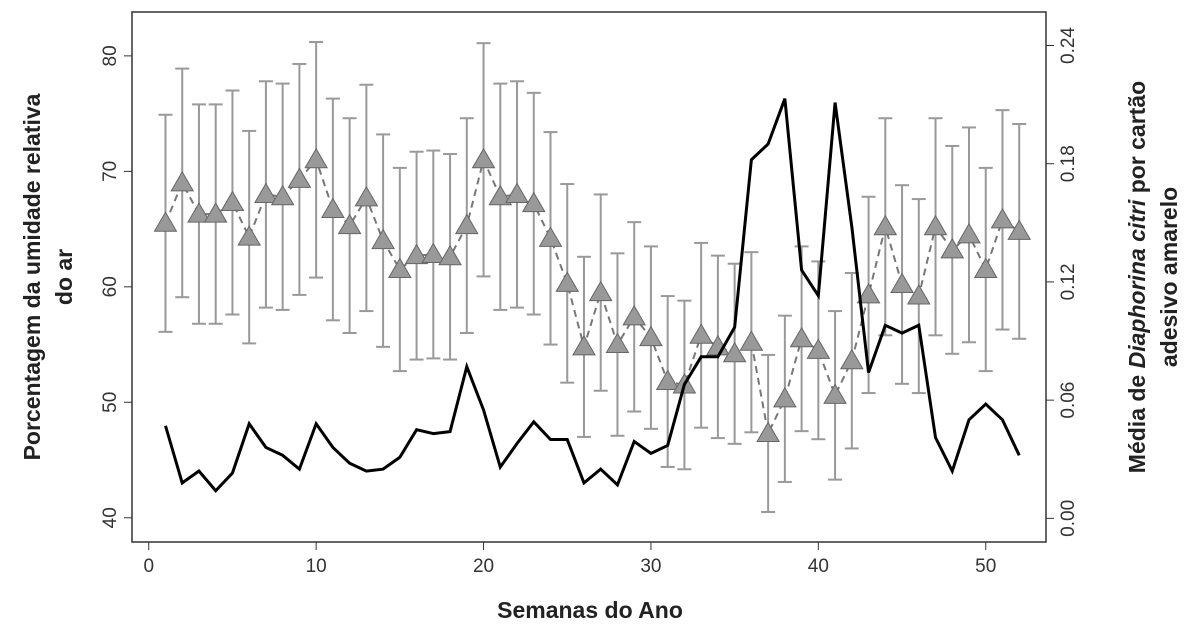 The height and width of the screenshot is (636, 1191). Describe the element at coordinates (1137, 140) in the screenshot. I see `label-part: por cartão` at that location.